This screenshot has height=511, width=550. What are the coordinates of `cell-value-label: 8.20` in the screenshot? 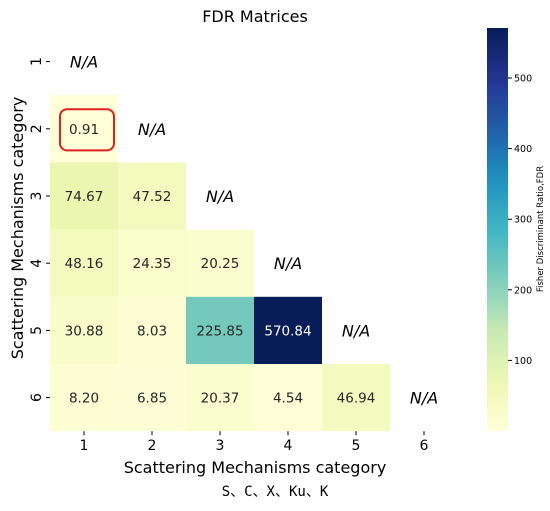 It's located at (84, 399).